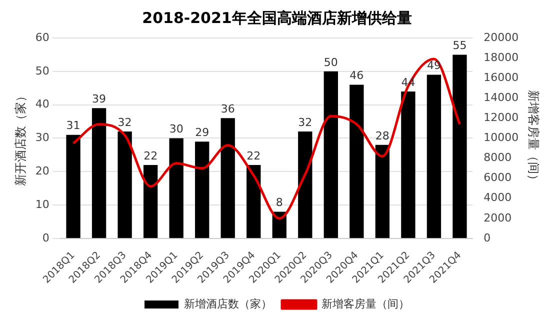  What do you see at coordinates (487, 237) in the screenshot?
I see `y2-tick-label: 0` at bounding box center [487, 237].